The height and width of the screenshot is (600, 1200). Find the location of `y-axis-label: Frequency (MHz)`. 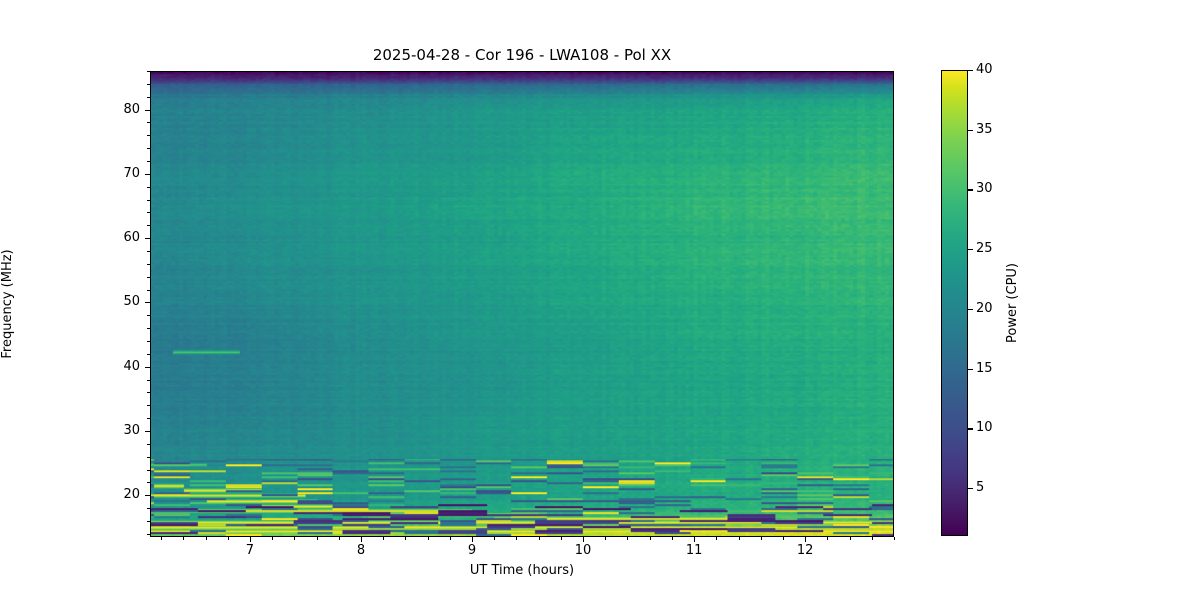

y-axis-label: Frequency (MHz) is located at coordinates (7, 304).